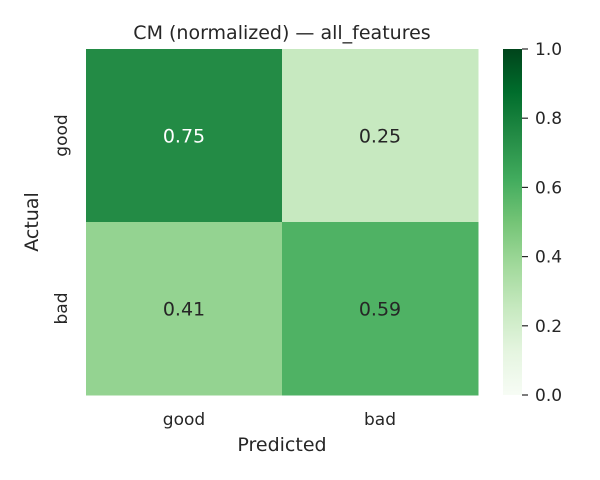 The height and width of the screenshot is (480, 600). I want to click on cell-value-label: 0.41, so click(184, 310).